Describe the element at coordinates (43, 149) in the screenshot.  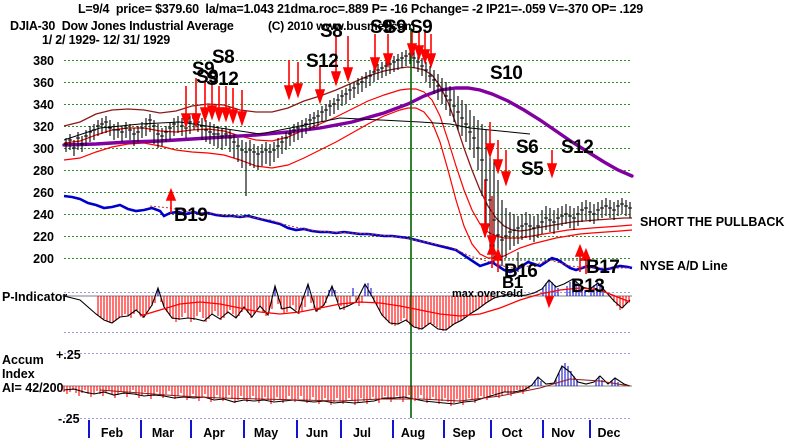
I see `price-tick-300: 300` at that location.